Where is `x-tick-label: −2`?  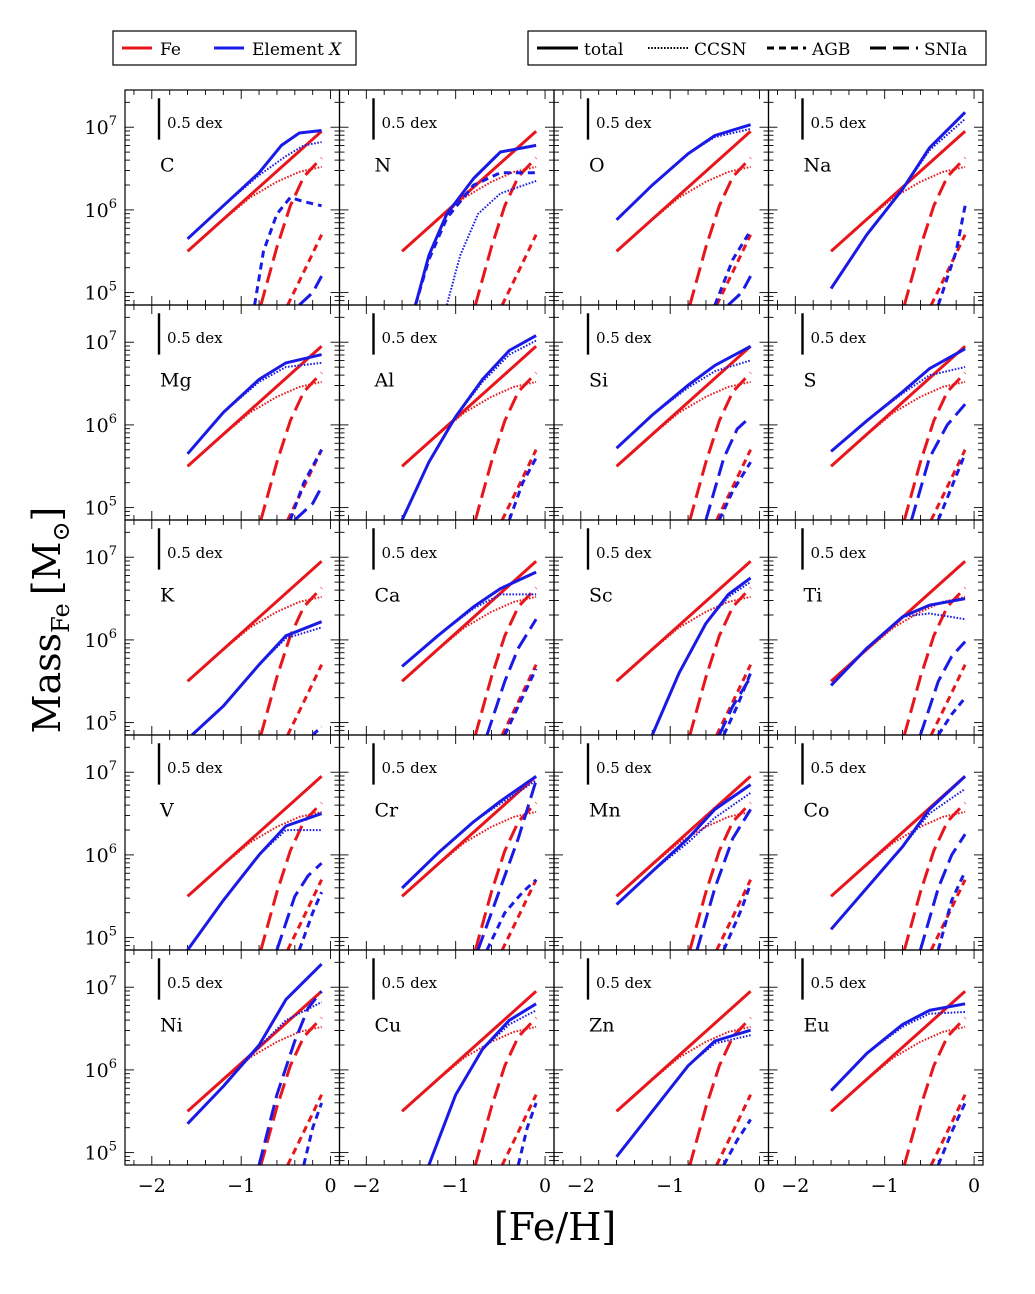
x-tick-label: −2 is located at coordinates (581, 1186).